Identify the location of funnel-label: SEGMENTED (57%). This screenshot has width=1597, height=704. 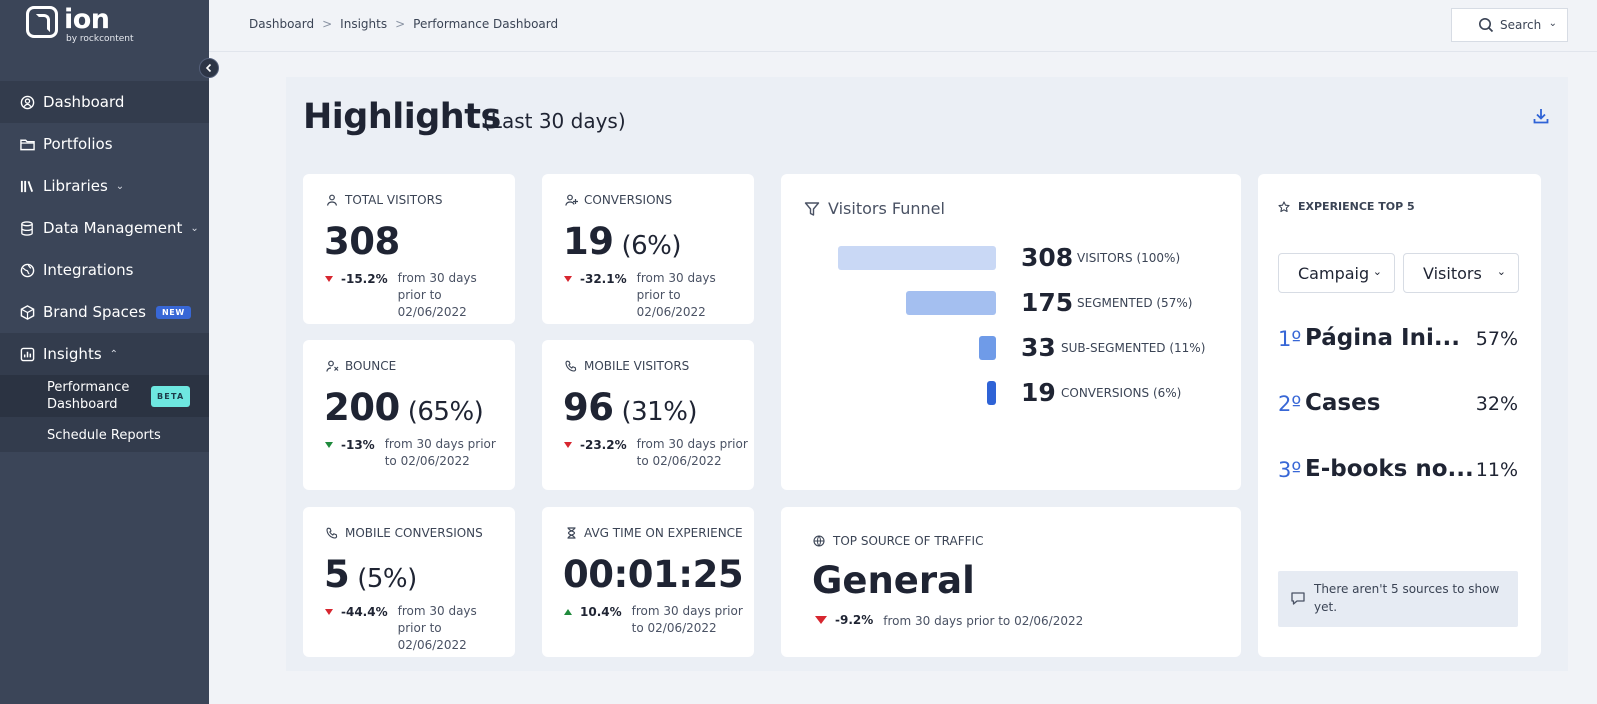
(1135, 303).